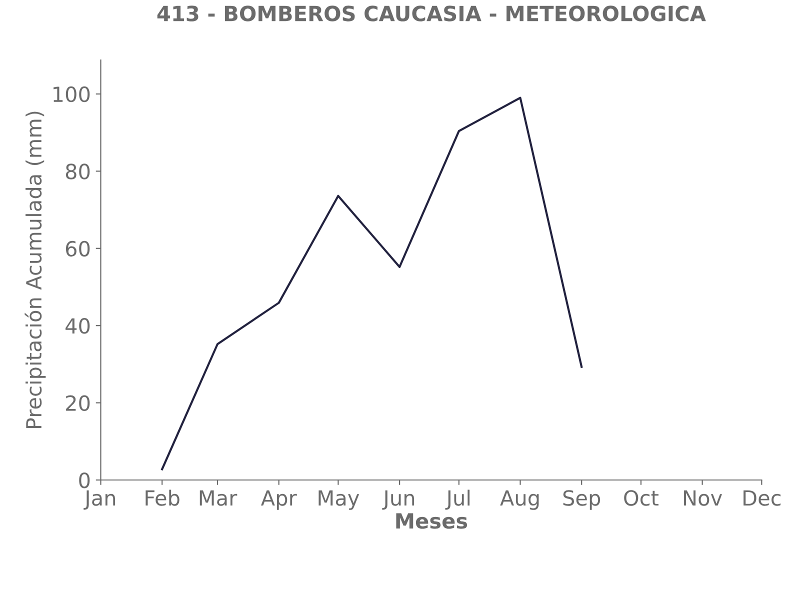  Describe the element at coordinates (431, 14) in the screenshot. I see `chart-title: 413 - BOMBEROS CAUCASIA - METEOROLOGICA` at that location.